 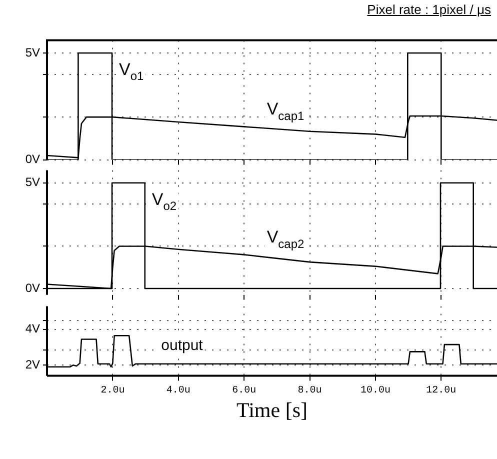 What do you see at coordinates (182, 345) in the screenshot?
I see `series-label: output` at bounding box center [182, 345].